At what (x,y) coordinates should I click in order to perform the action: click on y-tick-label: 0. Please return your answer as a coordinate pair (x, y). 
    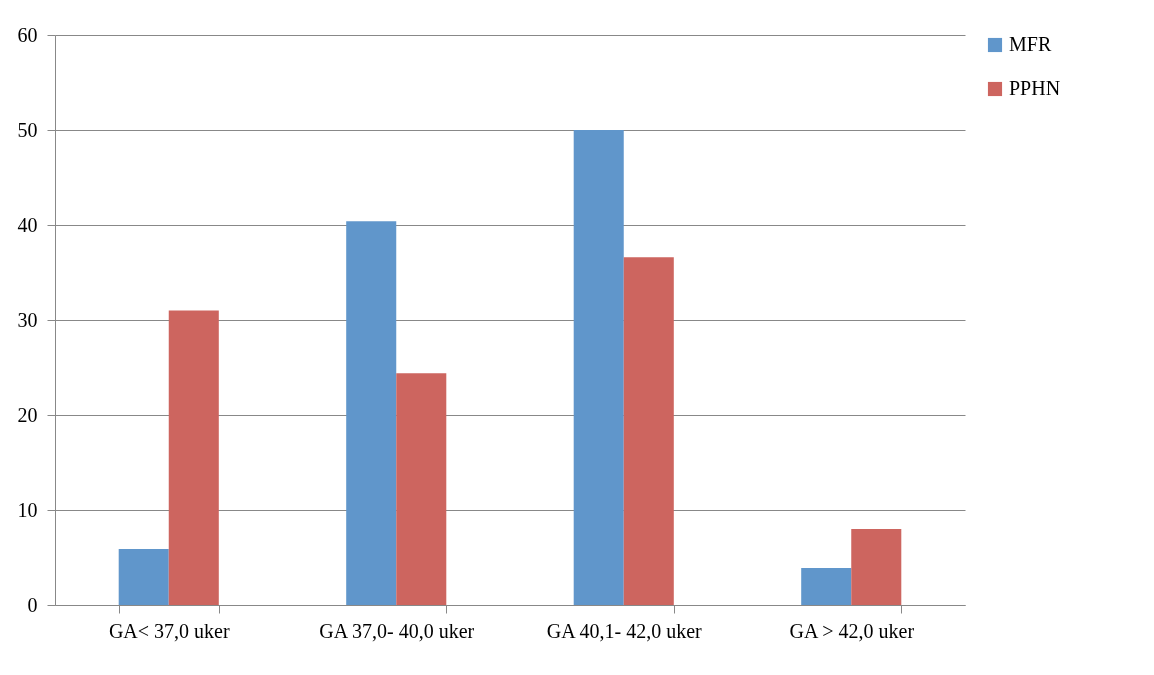
    Looking at the image, I should click on (32, 604).